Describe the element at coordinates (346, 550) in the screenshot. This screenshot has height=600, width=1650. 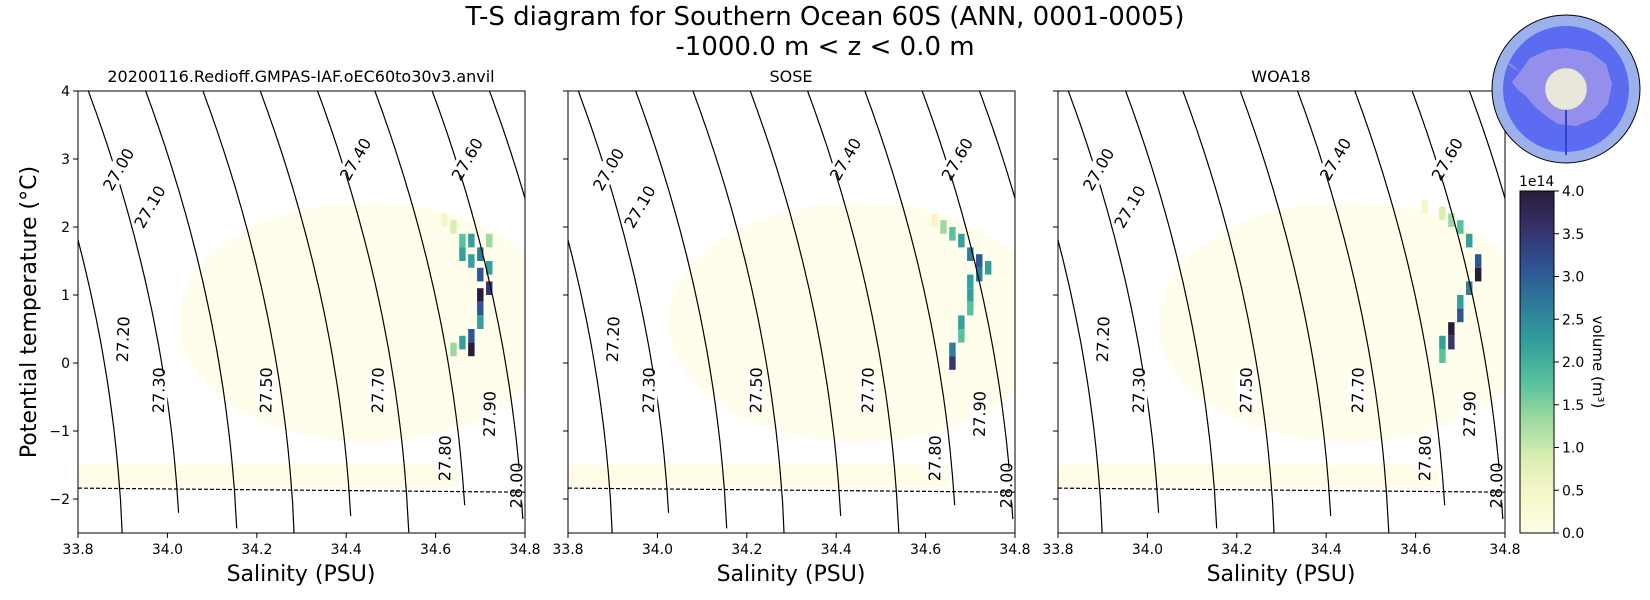
I see `x-tick-label: 34.4` at that location.